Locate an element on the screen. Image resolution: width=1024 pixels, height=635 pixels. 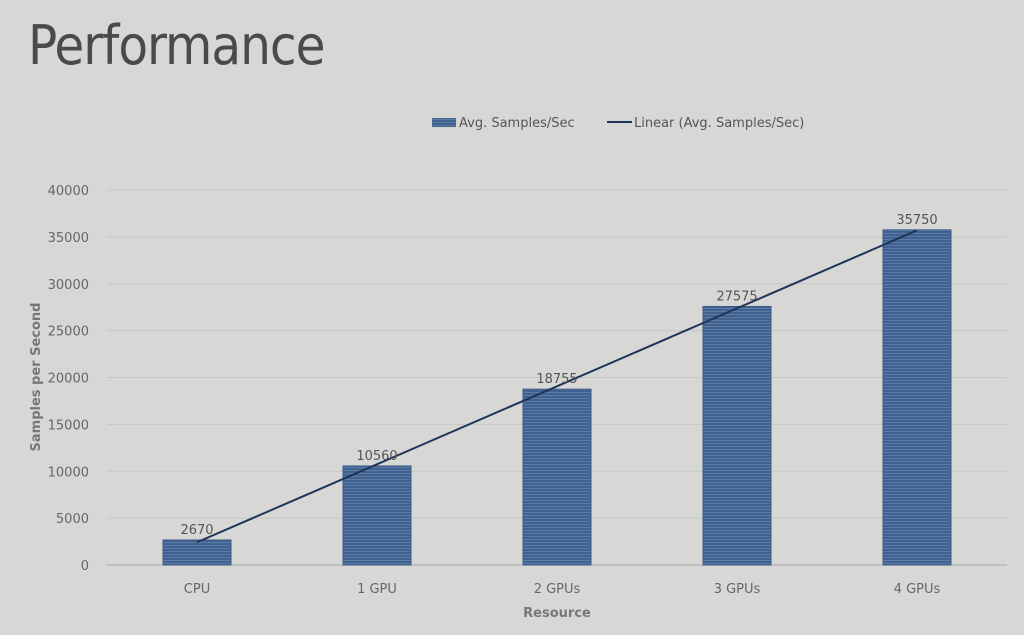
y-tick-label: 25000 is located at coordinates (68, 332).